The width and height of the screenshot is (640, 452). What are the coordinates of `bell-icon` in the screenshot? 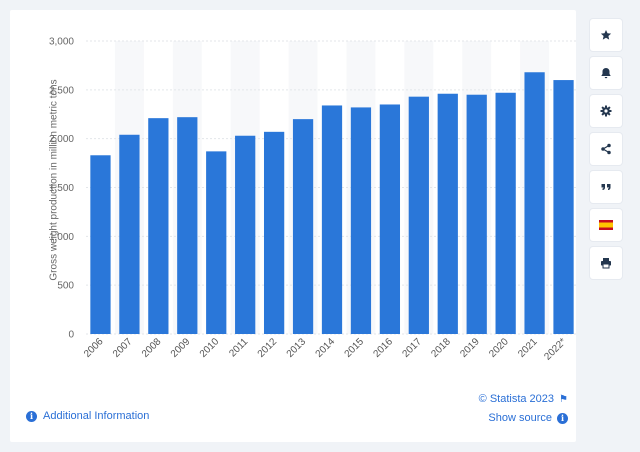 It's located at (606, 73).